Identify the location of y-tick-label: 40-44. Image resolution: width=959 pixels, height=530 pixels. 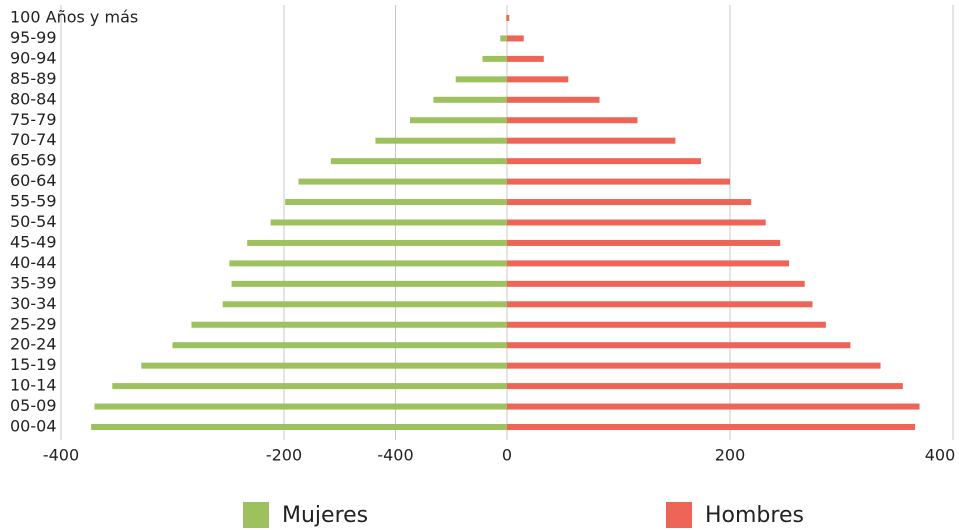
(33, 262).